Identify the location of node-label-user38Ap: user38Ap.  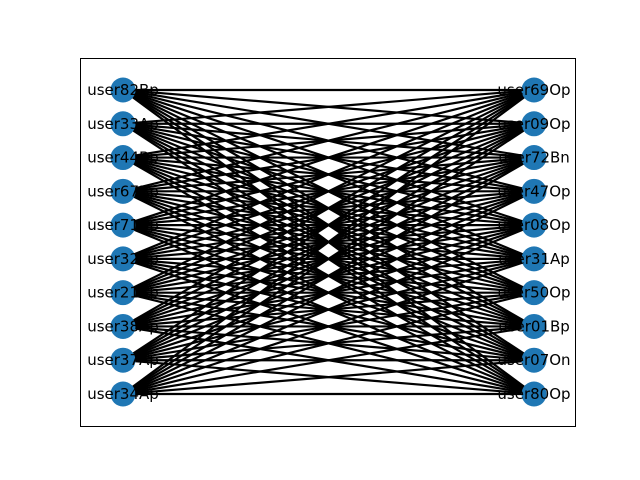
(123, 326).